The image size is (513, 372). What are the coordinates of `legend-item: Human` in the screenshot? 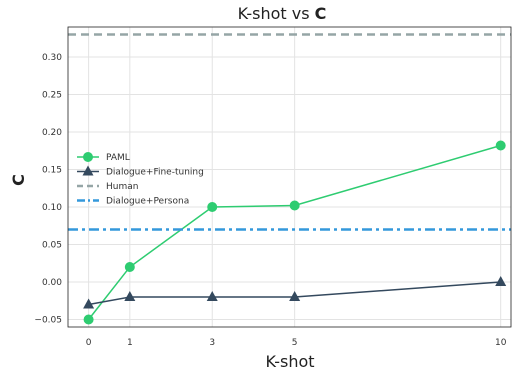 It's located at (107, 187).